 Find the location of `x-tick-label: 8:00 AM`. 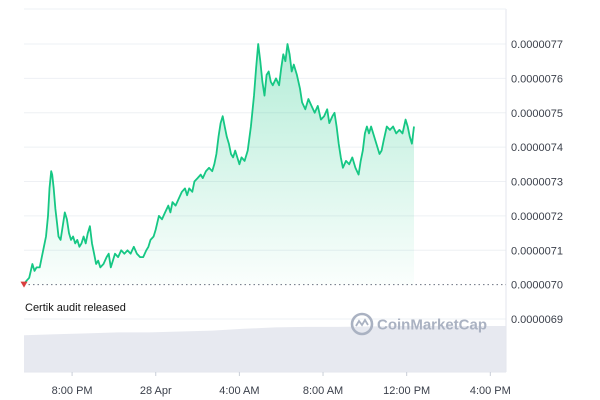

x-tick-label: 8:00 AM is located at coordinates (323, 391).